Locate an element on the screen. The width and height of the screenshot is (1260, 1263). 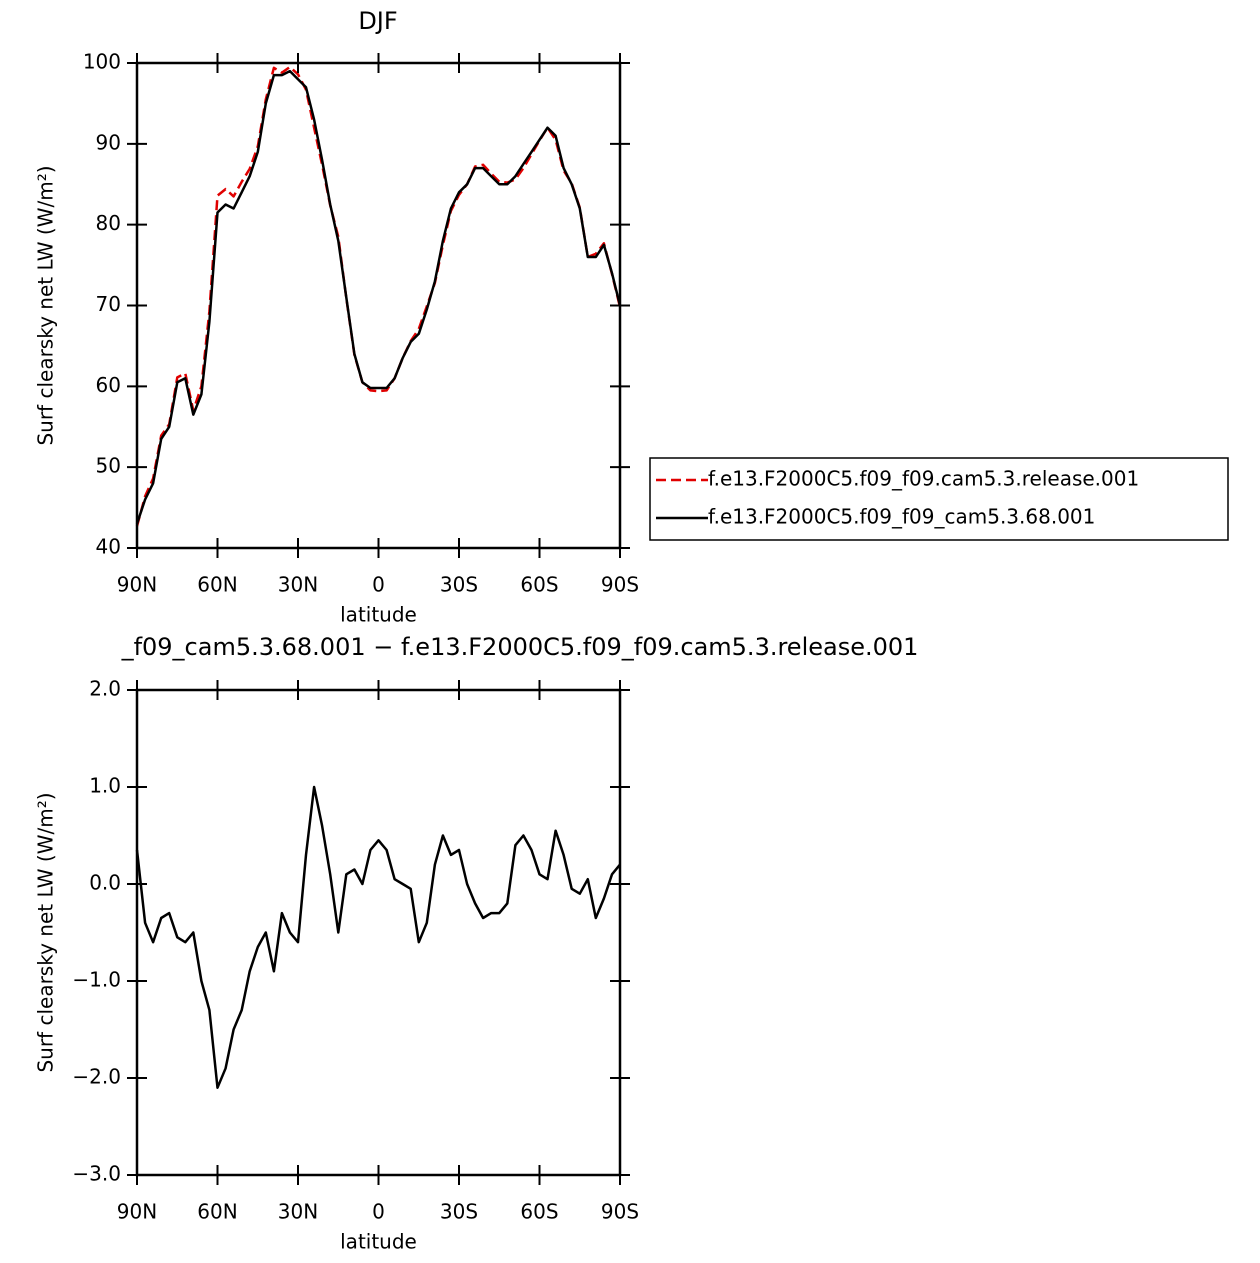
y-tick-label: −3.0 is located at coordinates (96, 1174).